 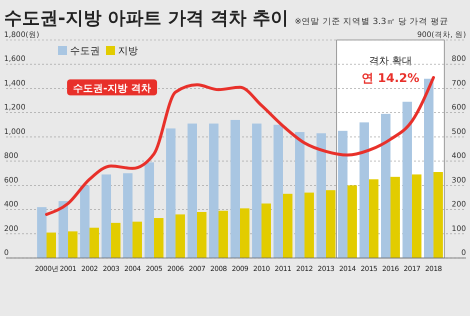 I want to click on band-label: 격차 확대, so click(x=390, y=61).